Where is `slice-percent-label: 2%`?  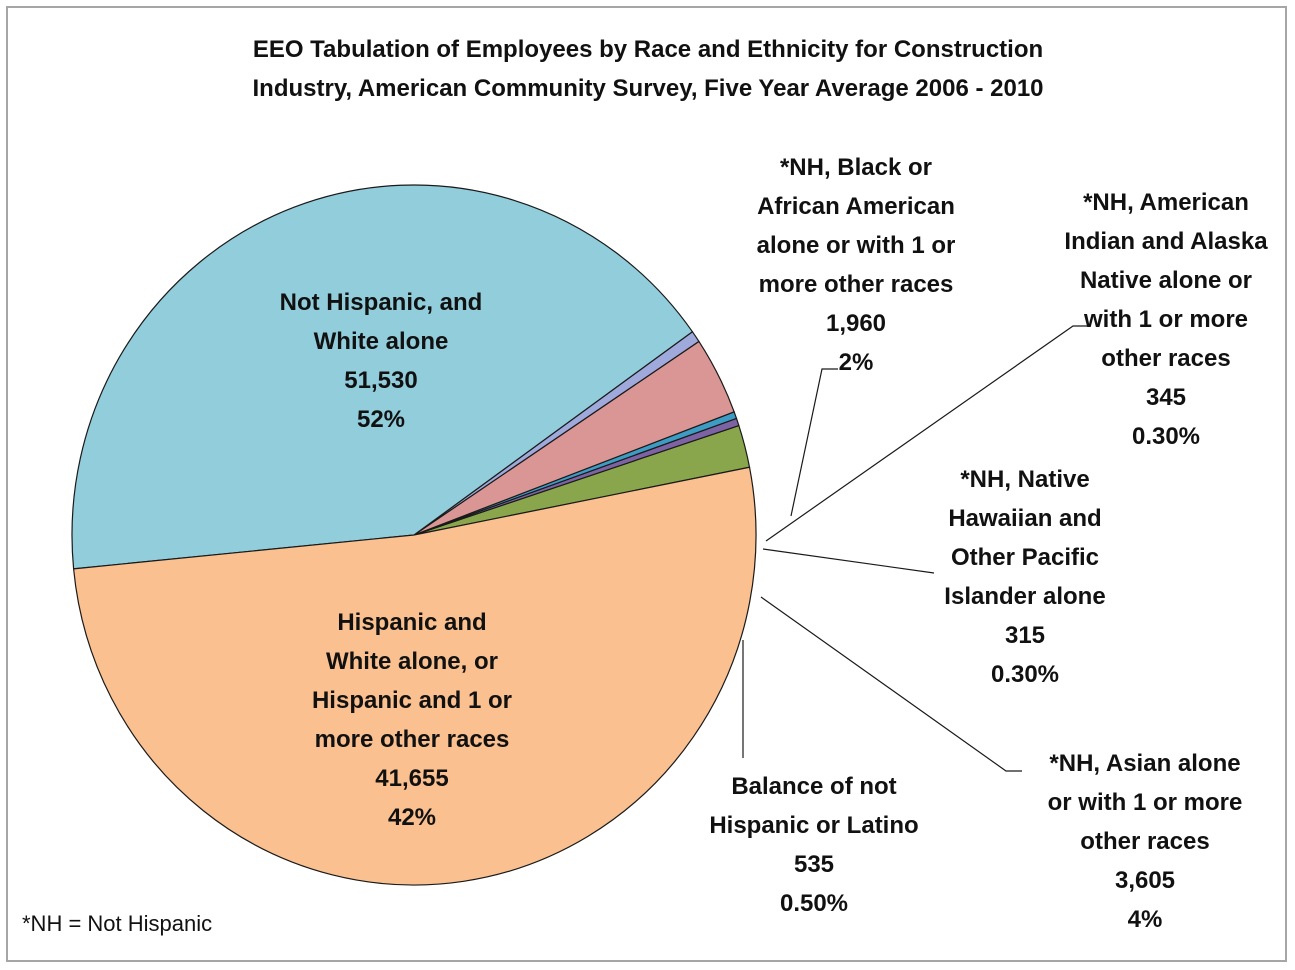
slice-percent-label: 2% is located at coordinates (856, 362).